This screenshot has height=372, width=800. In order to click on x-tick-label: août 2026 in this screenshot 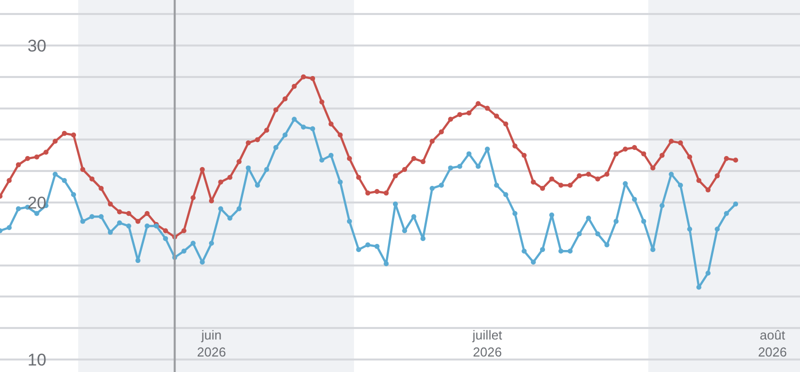, I will do `click(772, 344)`.